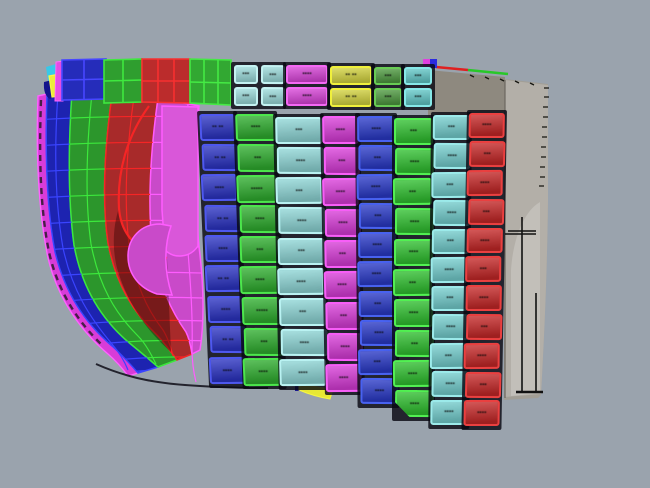  What do you see at coordinates (433, 63) in the screenshot?
I see `tiny-blue-plate` at bounding box center [433, 63].